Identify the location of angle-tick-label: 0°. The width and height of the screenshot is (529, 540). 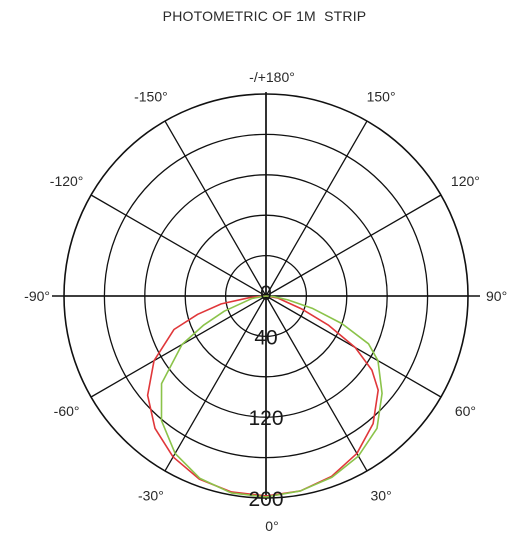
(271, 526).